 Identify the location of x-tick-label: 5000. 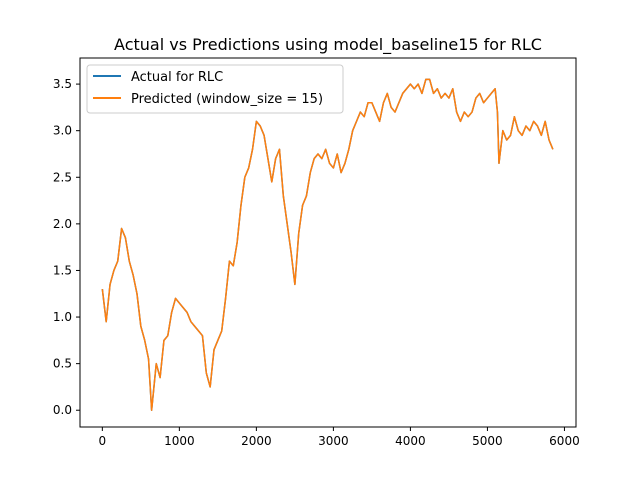
(487, 441).